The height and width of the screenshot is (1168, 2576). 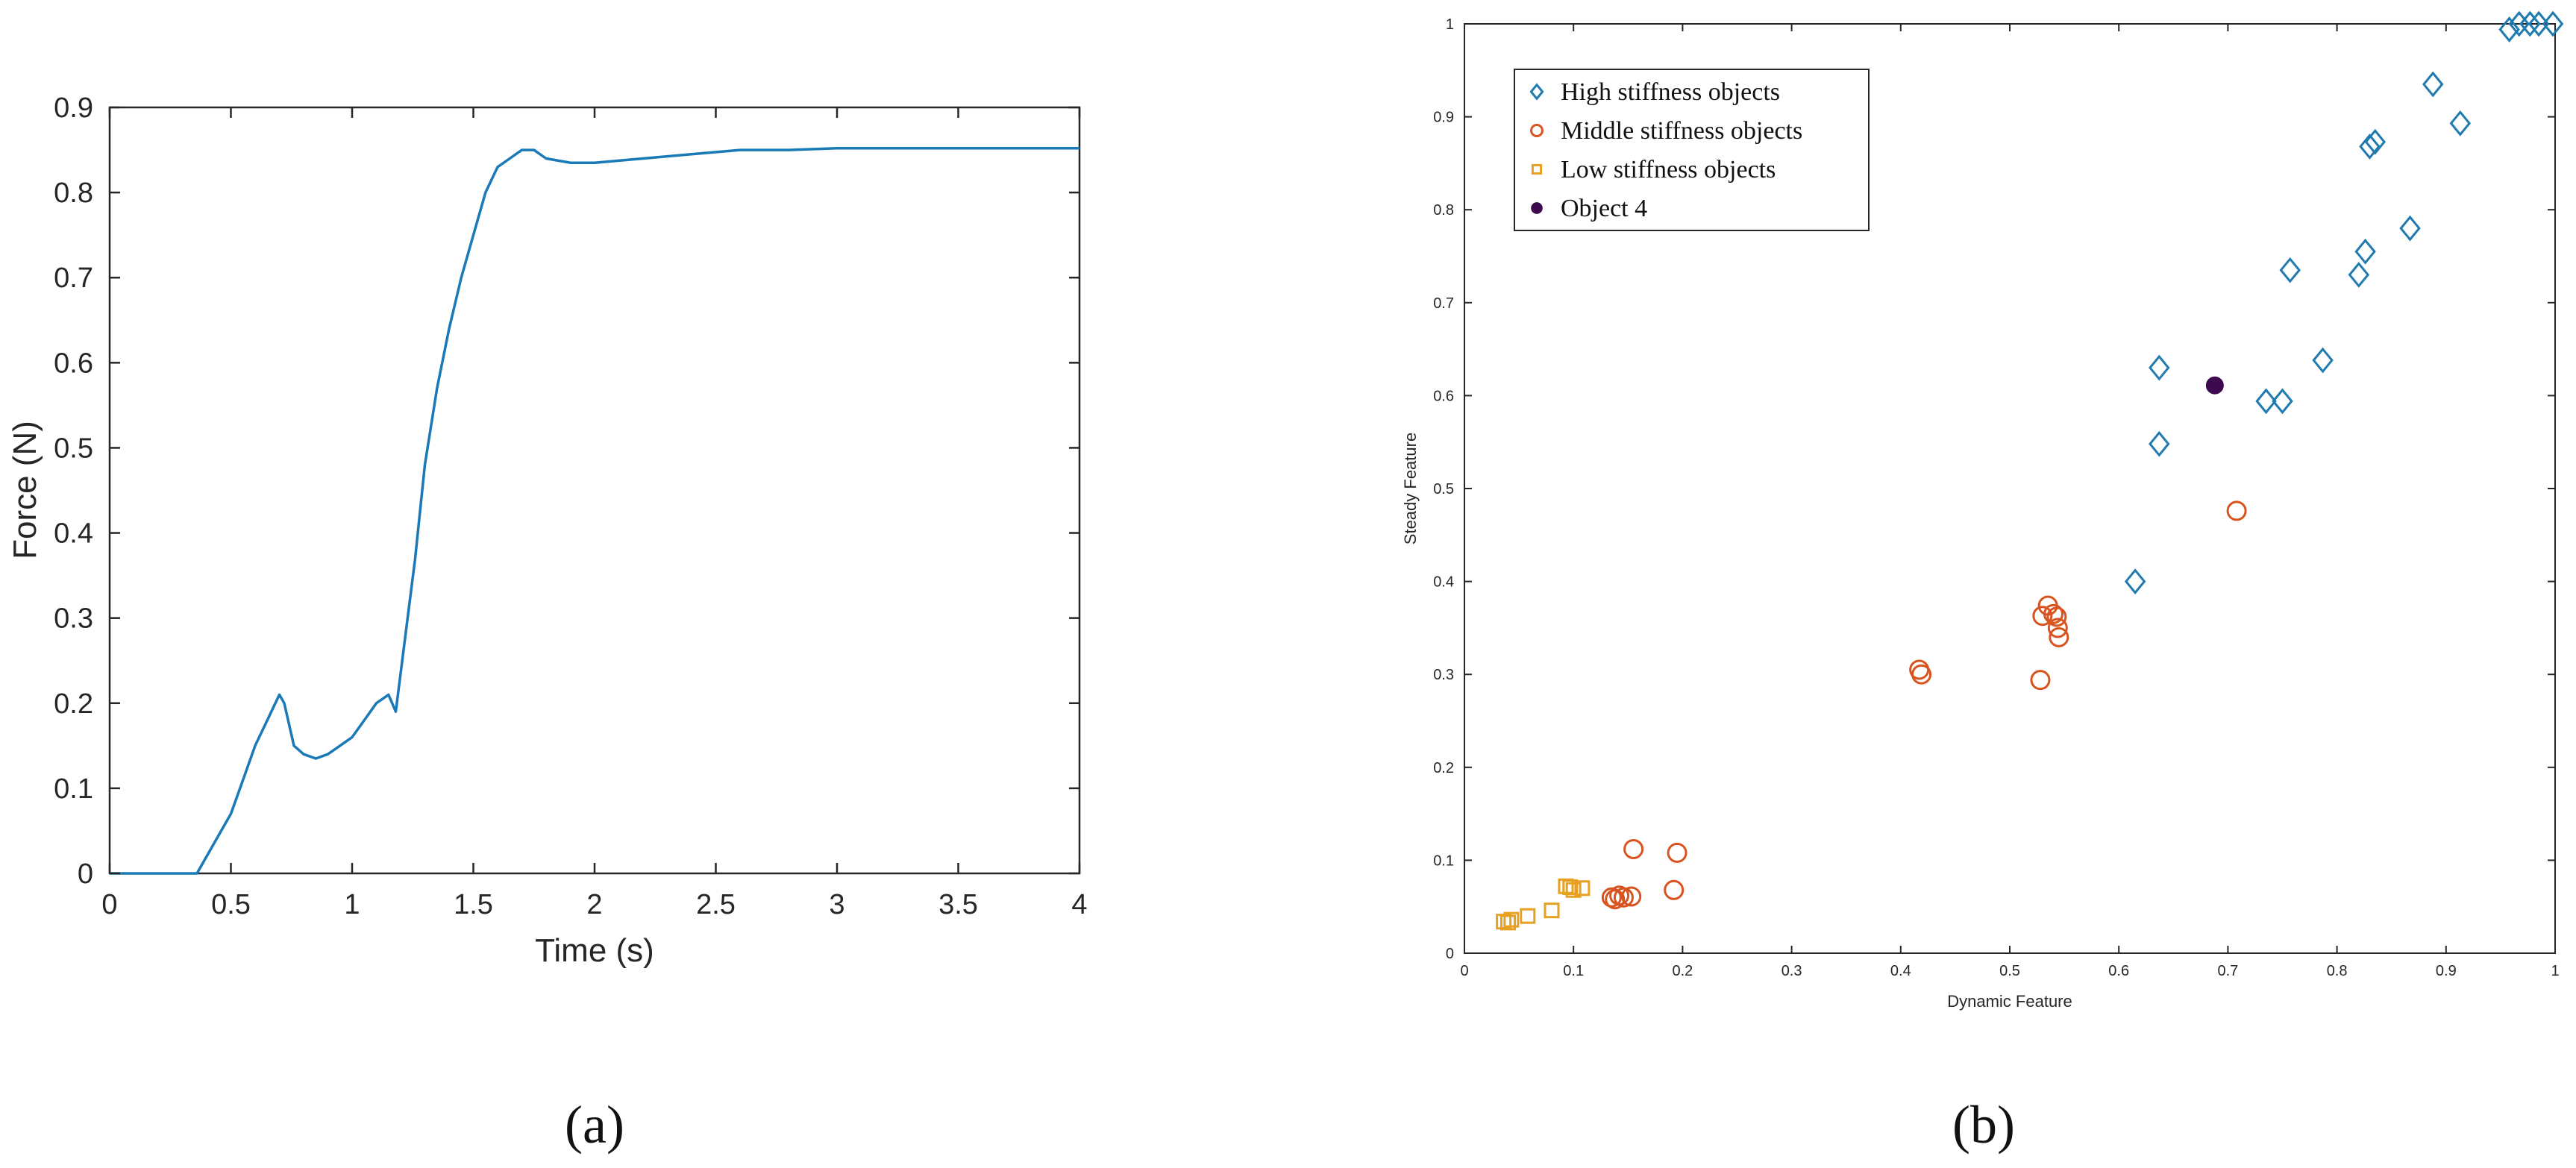 I want to click on x-tick-label-b: 0.7, so click(x=2227, y=971).